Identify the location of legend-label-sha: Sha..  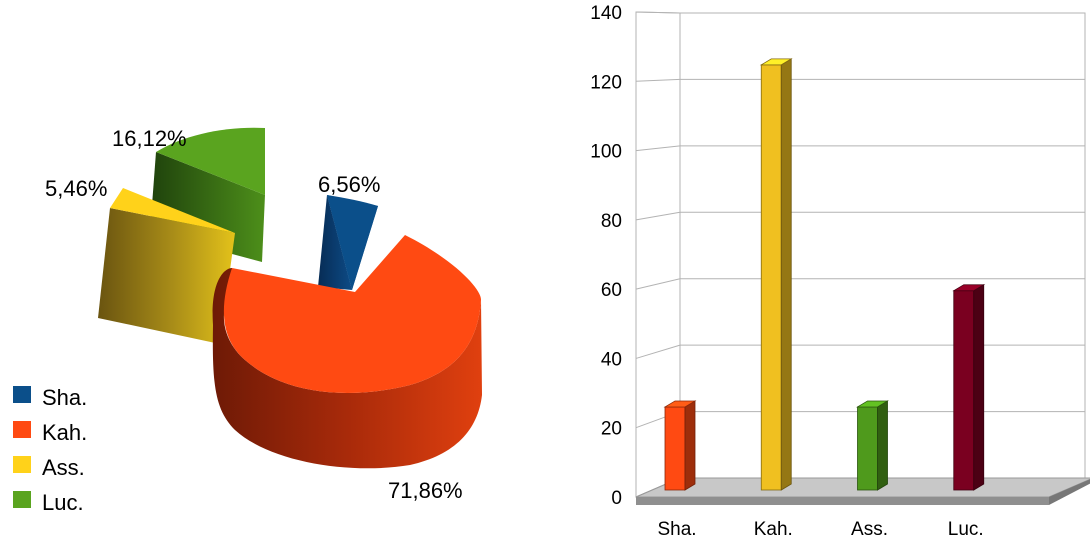
(64, 397).